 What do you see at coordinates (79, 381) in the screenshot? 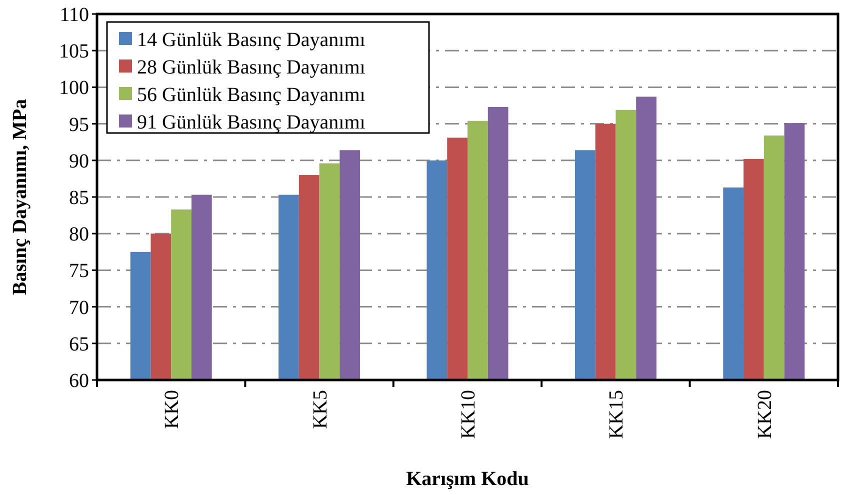
I see `y-tick-label: 60` at bounding box center [79, 381].